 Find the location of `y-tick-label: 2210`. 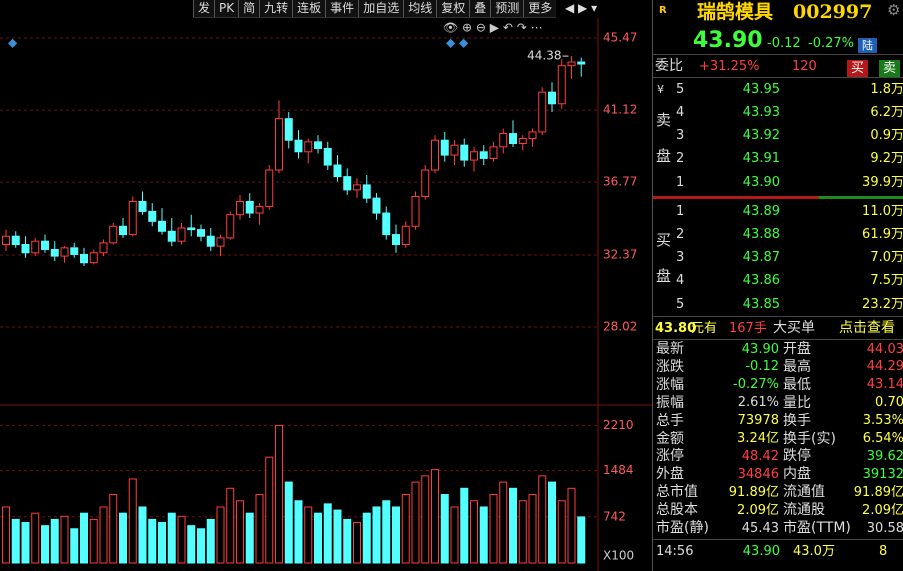

y-tick-label: 2210 is located at coordinates (618, 425).